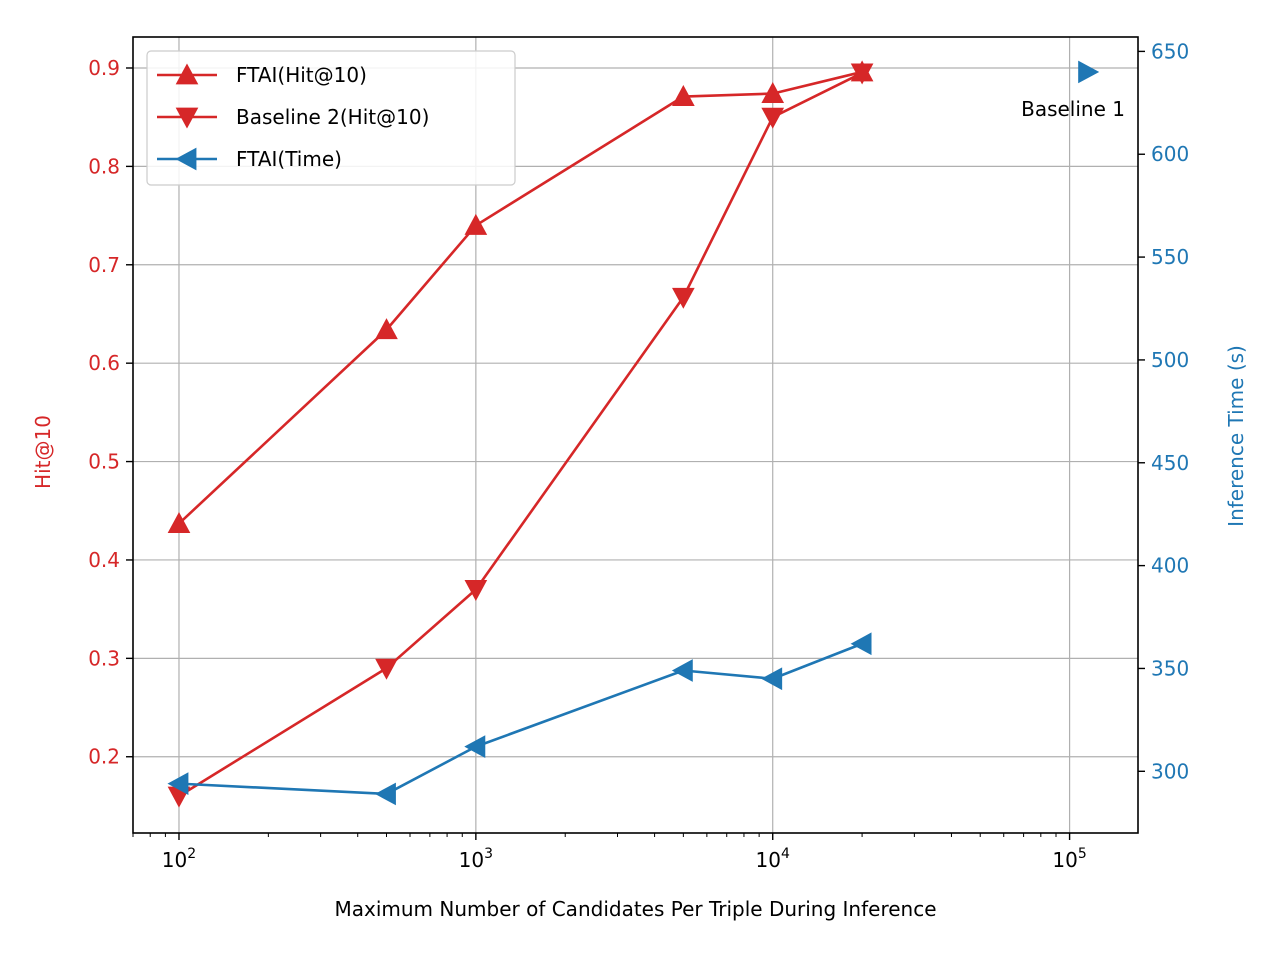  I want to click on left-tick-label: 0.7, so click(104, 265).